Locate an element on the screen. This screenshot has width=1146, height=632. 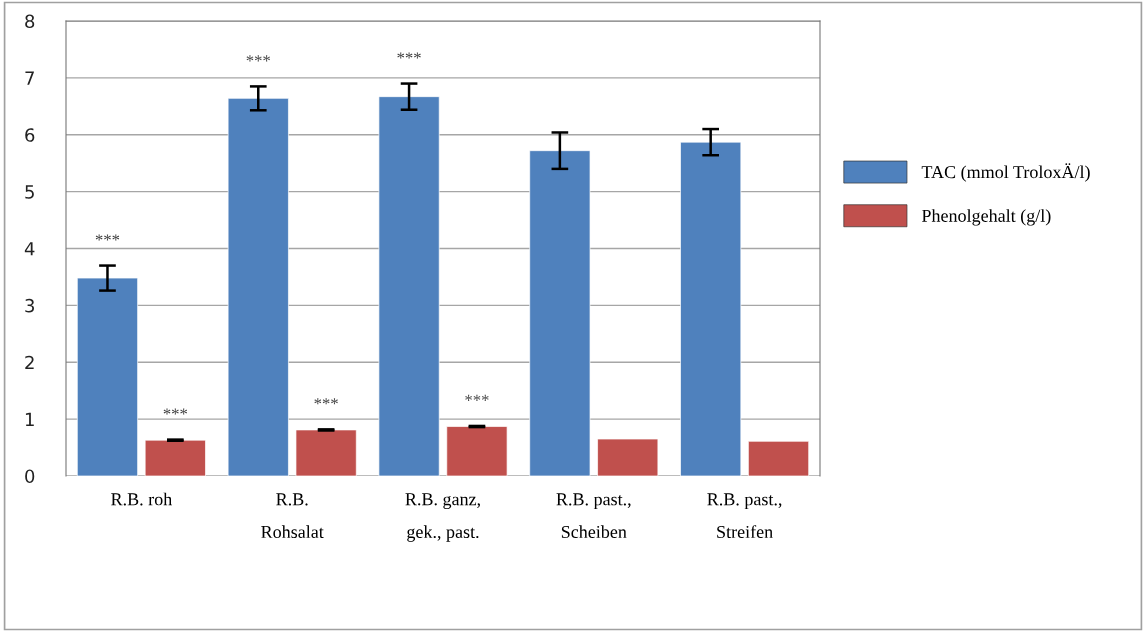
y-tick-label: 0 is located at coordinates (30, 476).